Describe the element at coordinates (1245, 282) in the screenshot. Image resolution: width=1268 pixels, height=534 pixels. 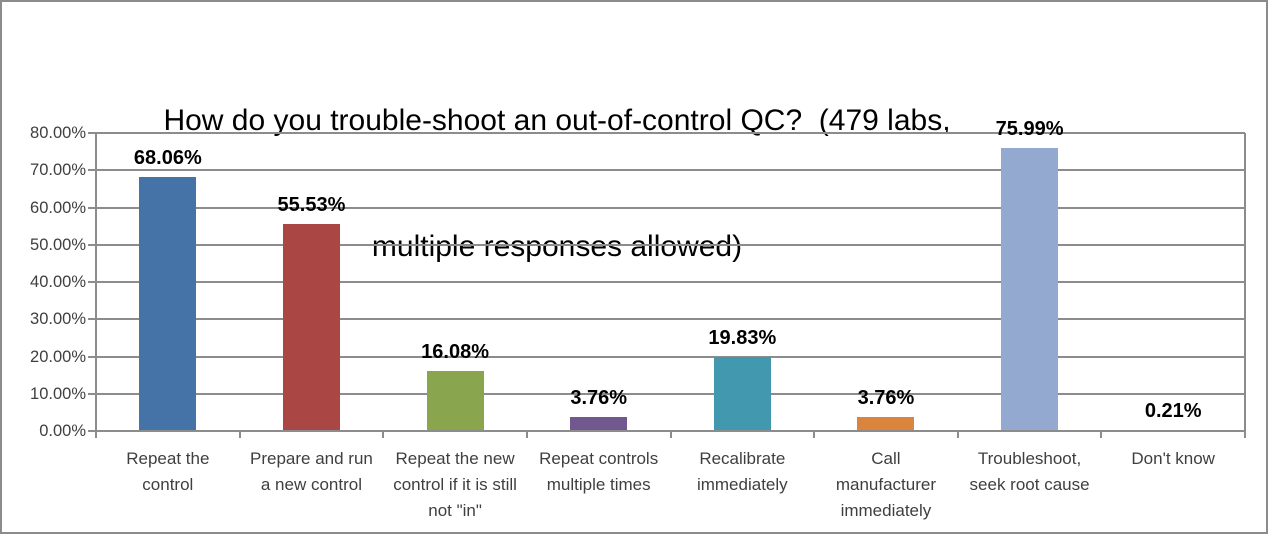
I see `plot-right-border` at that location.